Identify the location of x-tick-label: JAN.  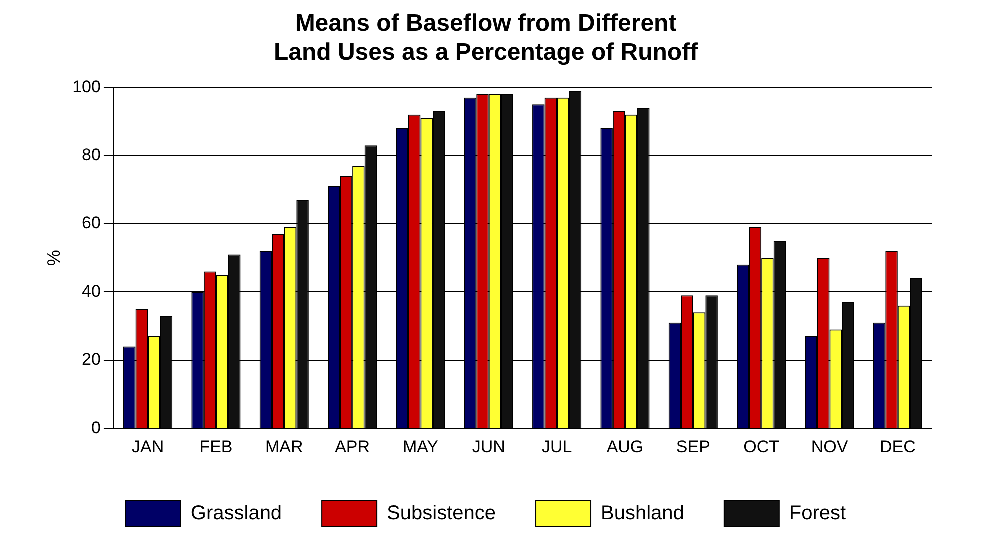
(148, 446).